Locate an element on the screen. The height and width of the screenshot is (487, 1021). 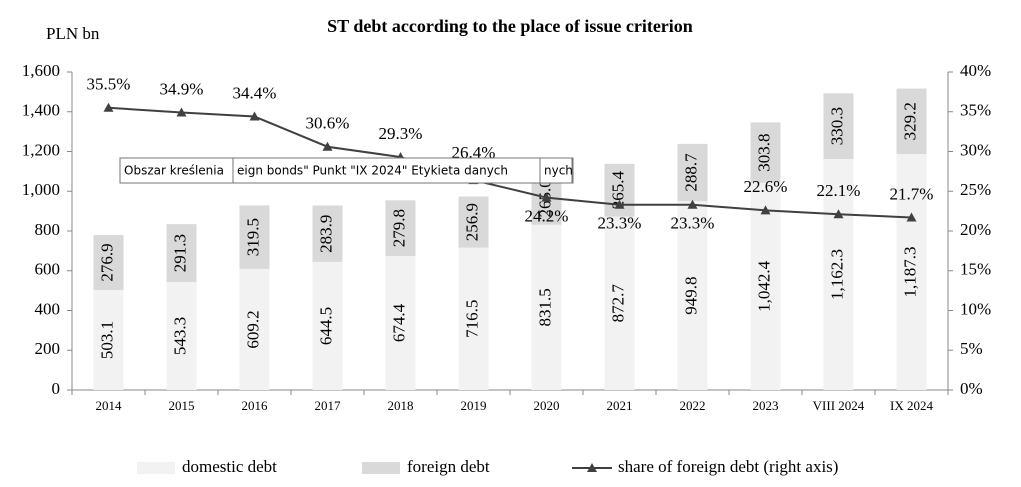
bar-value-label: 503.1 is located at coordinates (106, 340).